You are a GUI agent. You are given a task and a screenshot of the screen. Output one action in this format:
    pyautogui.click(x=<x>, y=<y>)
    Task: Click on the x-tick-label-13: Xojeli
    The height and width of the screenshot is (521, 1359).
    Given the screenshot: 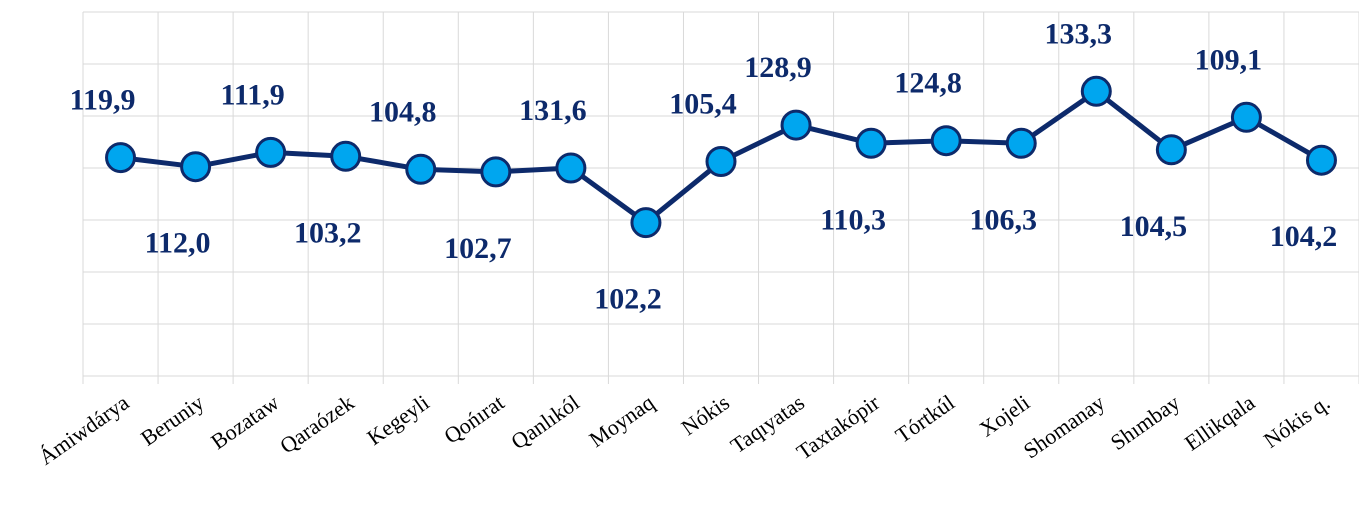 What is the action you would take?
    pyautogui.click(x=1004, y=416)
    